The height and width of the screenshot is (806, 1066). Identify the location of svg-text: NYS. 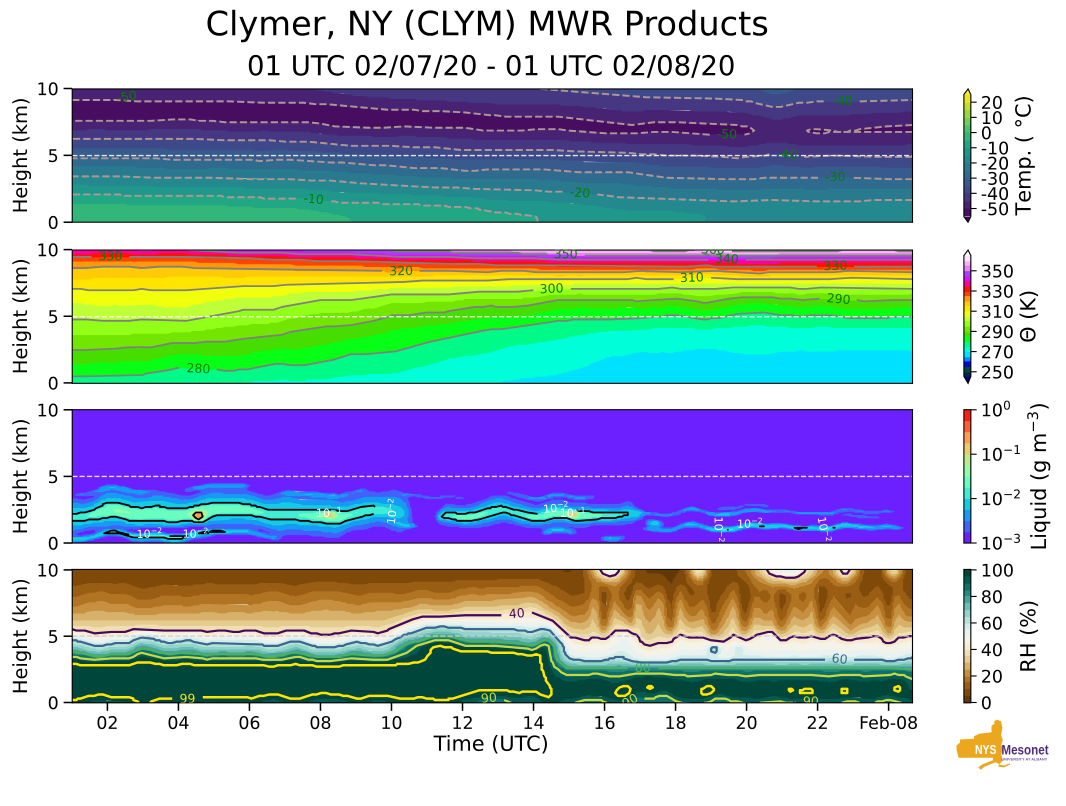
(986, 749).